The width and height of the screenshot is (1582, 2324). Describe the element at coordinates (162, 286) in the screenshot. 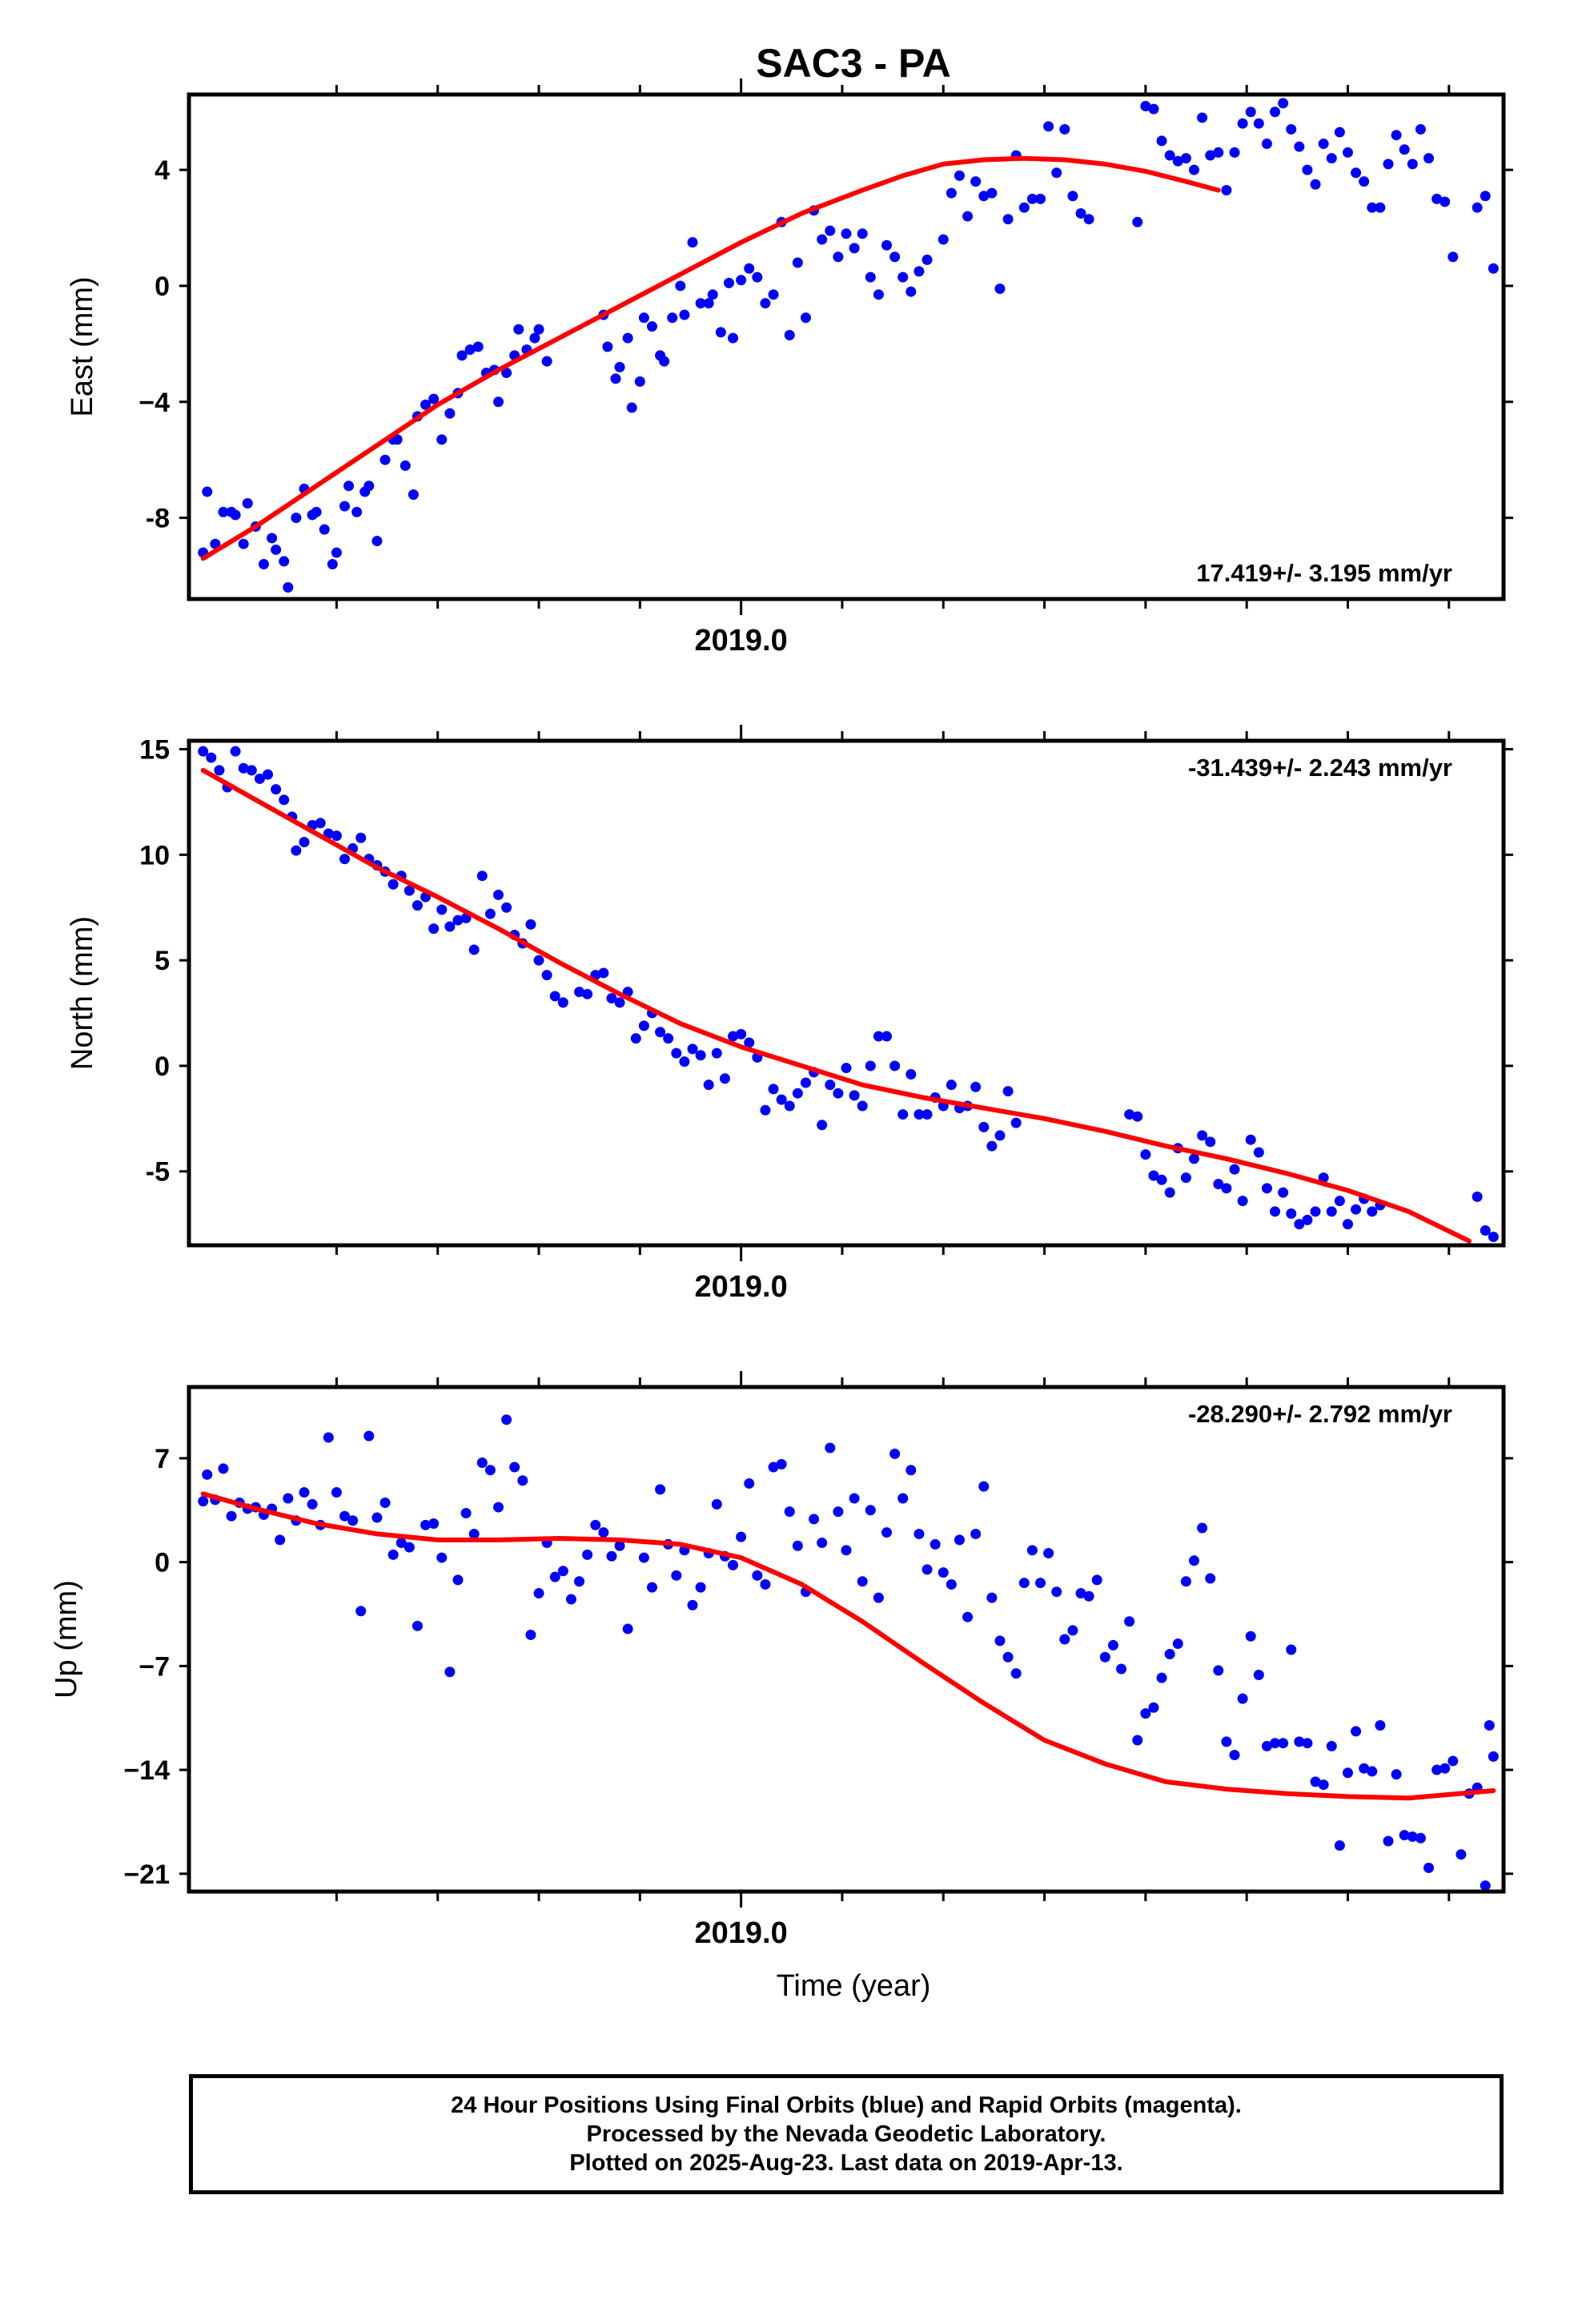

I see `y-tick-label: 0` at that location.